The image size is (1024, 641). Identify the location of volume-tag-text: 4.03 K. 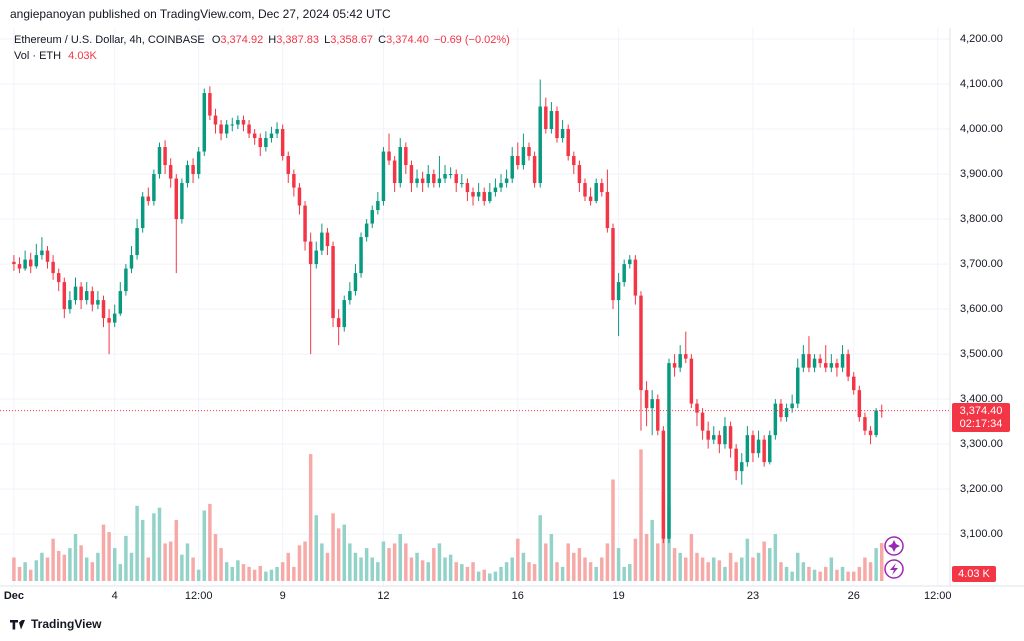
(974, 574).